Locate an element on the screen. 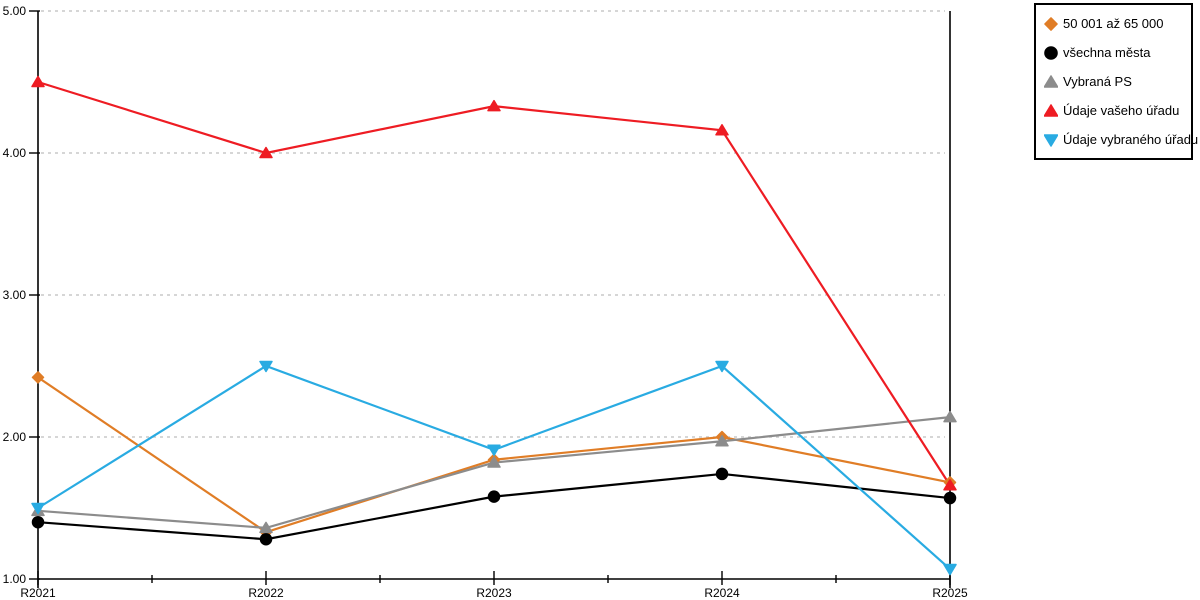 This screenshot has width=1200, height=600. x-tick-label: R2021 is located at coordinates (38, 593).